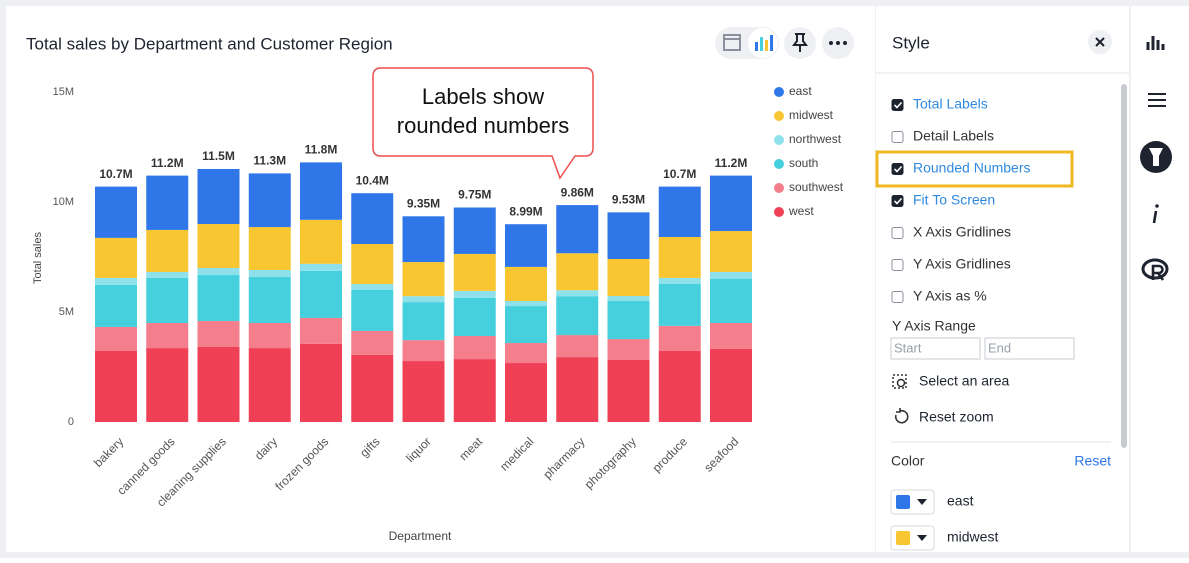 The width and height of the screenshot is (1189, 563). I want to click on close-icon, so click(1100, 42).